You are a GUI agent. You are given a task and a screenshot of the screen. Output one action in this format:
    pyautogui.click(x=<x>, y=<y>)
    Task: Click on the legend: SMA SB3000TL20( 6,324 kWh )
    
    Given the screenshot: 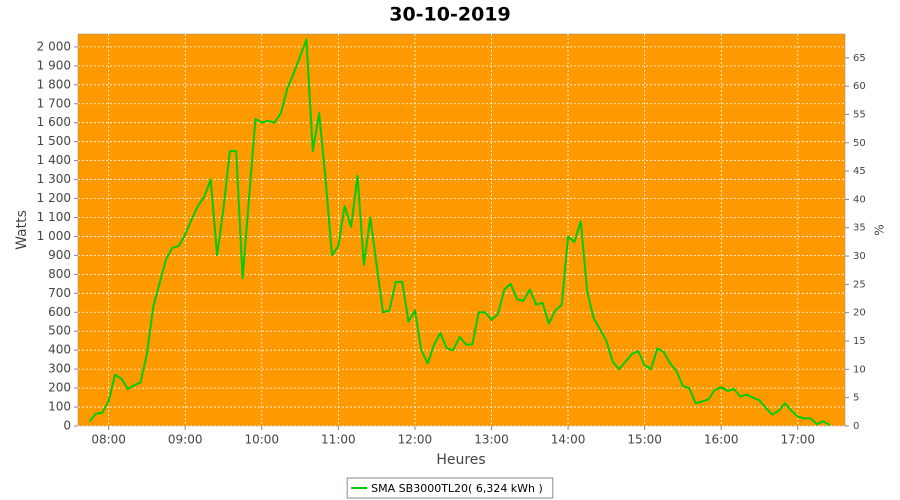 What is the action you would take?
    pyautogui.click(x=450, y=488)
    